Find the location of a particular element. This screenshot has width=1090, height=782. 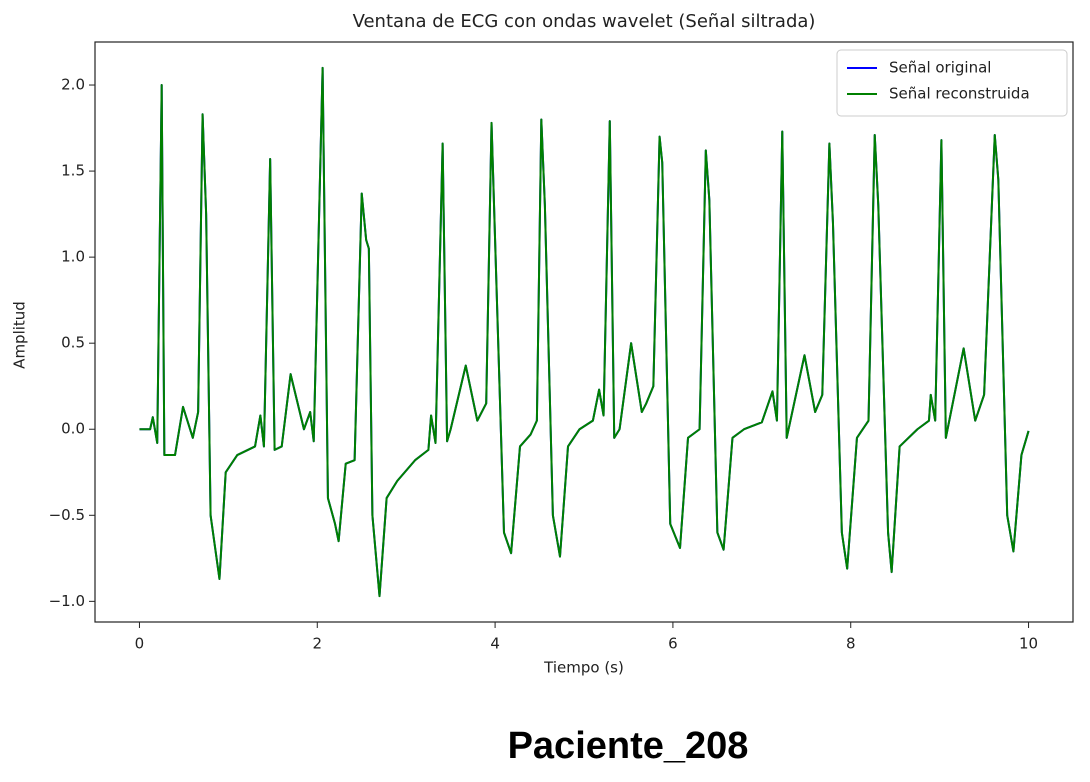

x-tick-label: 4 is located at coordinates (495, 644).